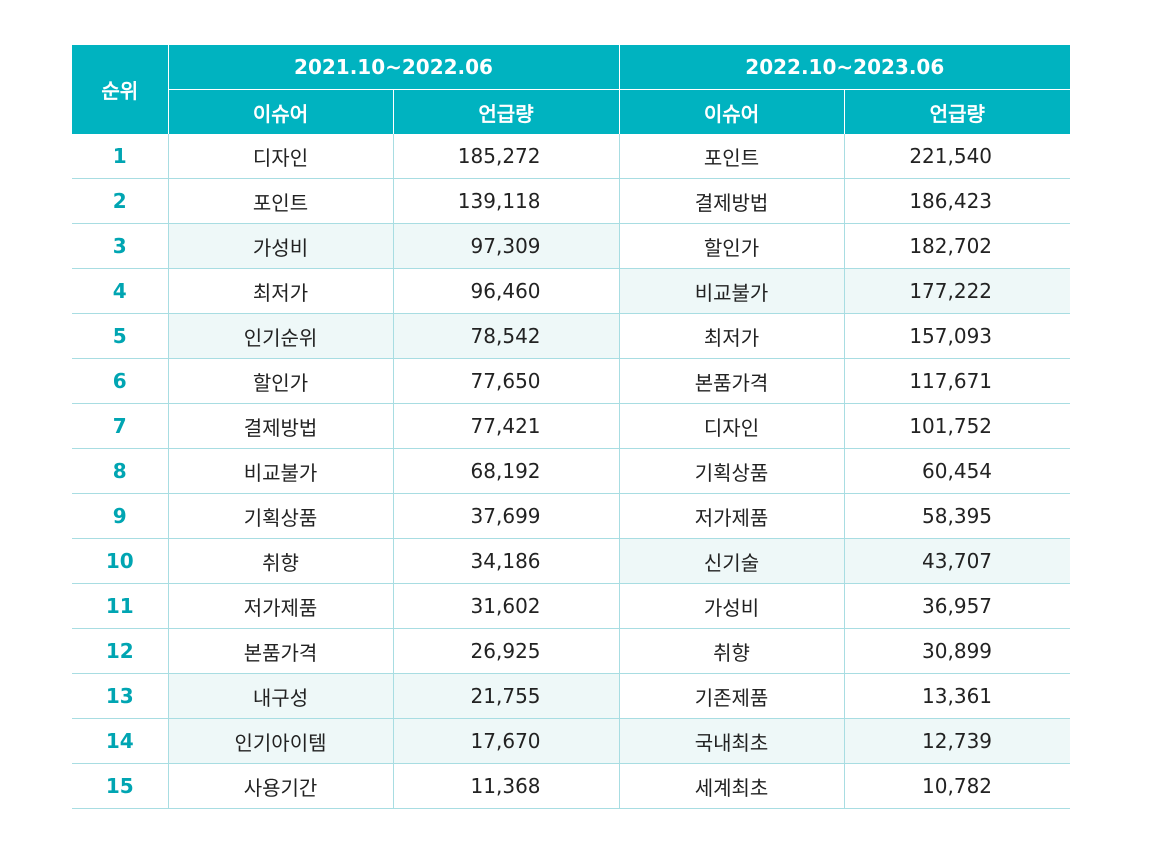 This screenshot has width=1149, height=843. I want to click on table-row: 6 할인가 77,650 본품가격 117,671, so click(571, 381).